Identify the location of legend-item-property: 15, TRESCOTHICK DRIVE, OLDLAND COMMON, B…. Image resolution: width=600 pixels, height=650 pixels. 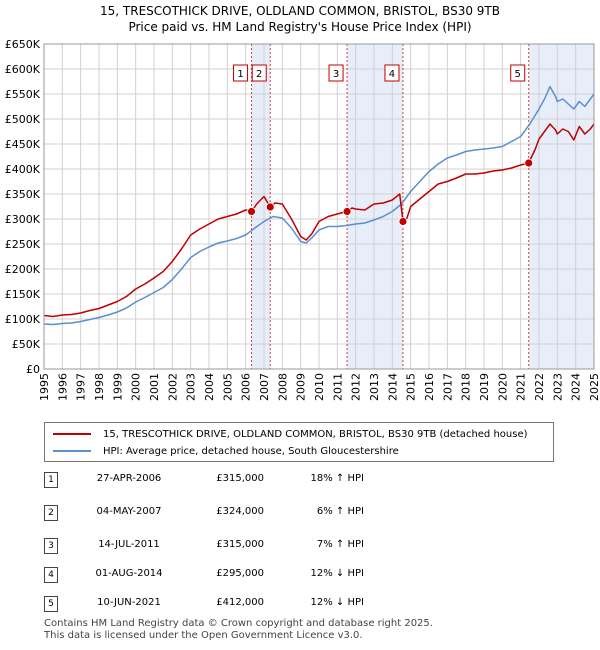
(290, 434).